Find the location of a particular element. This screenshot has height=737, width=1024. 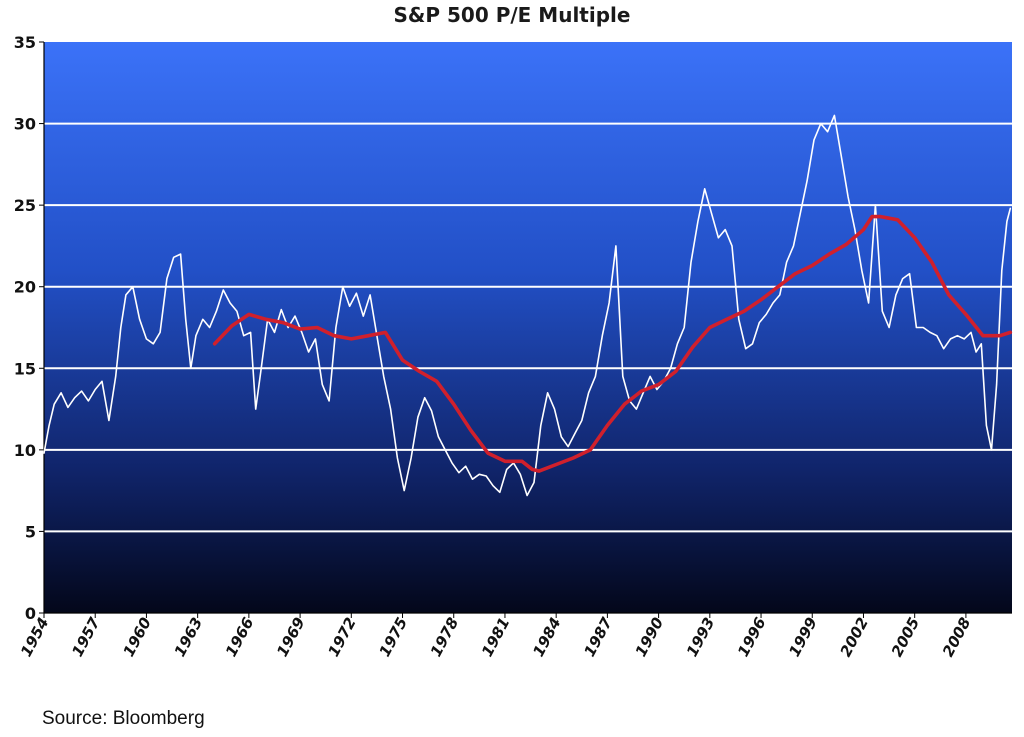

x-tick-label: 1990 is located at coordinates (649, 636).